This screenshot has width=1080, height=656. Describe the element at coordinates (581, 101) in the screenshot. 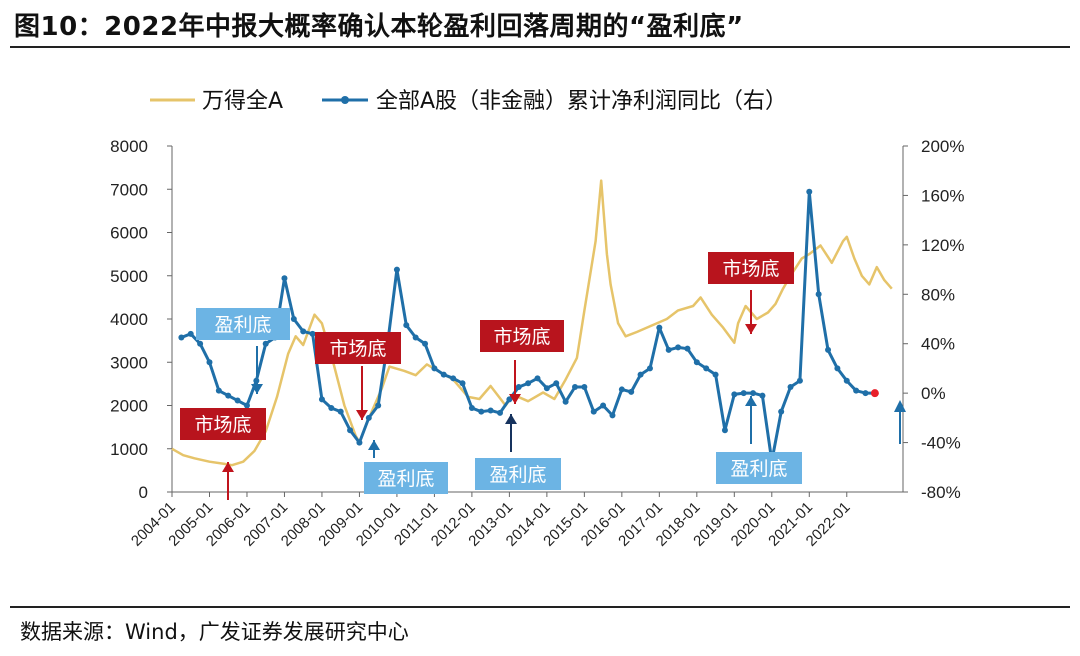

I see `legend-label-profit-growth: 全部A股（非金融）累计净利润同比（右）` at that location.